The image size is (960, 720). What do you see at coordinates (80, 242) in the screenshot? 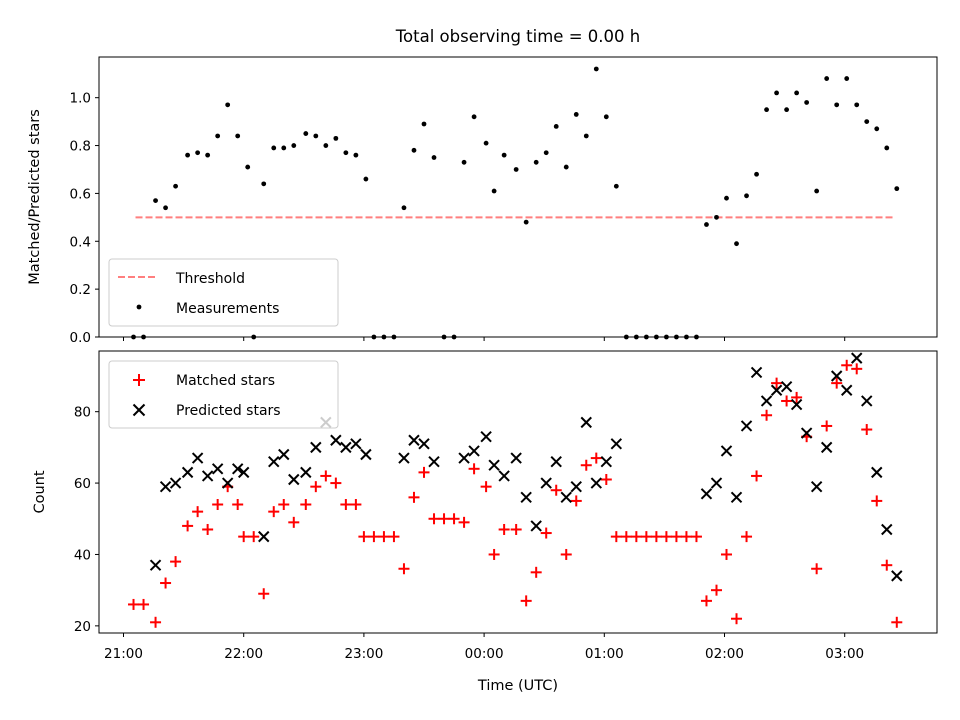
I see `top-y-tick-label: 0.4` at bounding box center [80, 242].